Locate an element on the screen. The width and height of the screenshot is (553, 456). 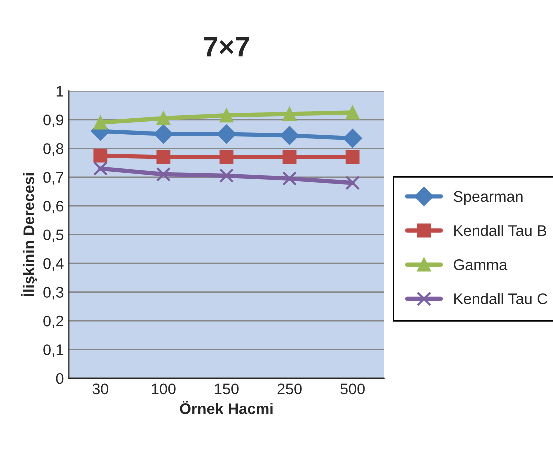
y-tick-label: 0,8 is located at coordinates (54, 150).